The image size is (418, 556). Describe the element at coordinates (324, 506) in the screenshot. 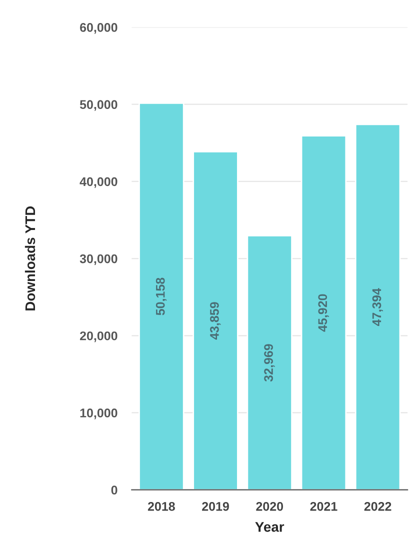

I see `x-tick-label: 2021` at that location.